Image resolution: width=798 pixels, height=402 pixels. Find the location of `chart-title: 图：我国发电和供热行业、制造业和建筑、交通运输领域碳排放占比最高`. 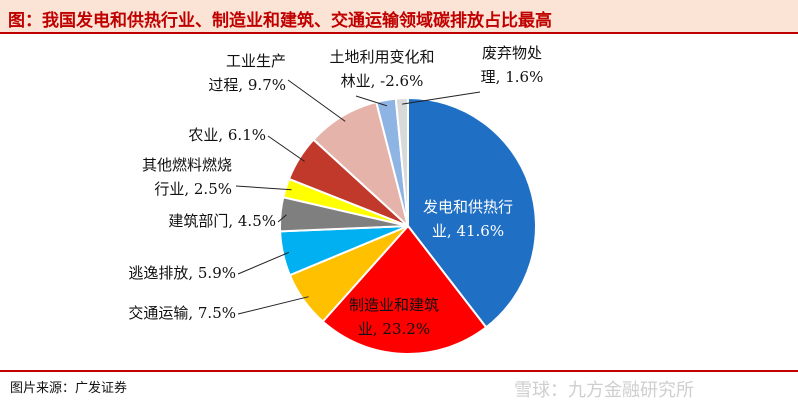

chart-title: 图：我国发电和供热行业、制造业和建筑、交通运输领域碳排放占比最高 is located at coordinates (280, 21).